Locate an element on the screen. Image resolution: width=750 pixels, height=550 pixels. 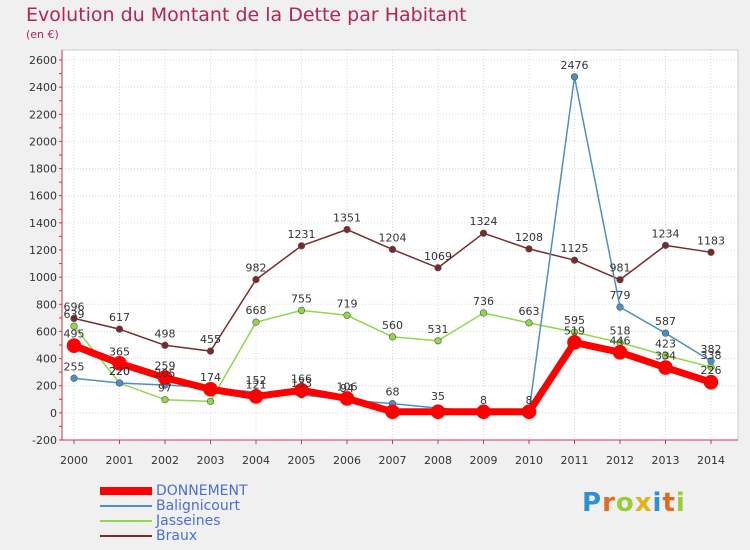
legend-label: DONNEMENT is located at coordinates (202, 491).